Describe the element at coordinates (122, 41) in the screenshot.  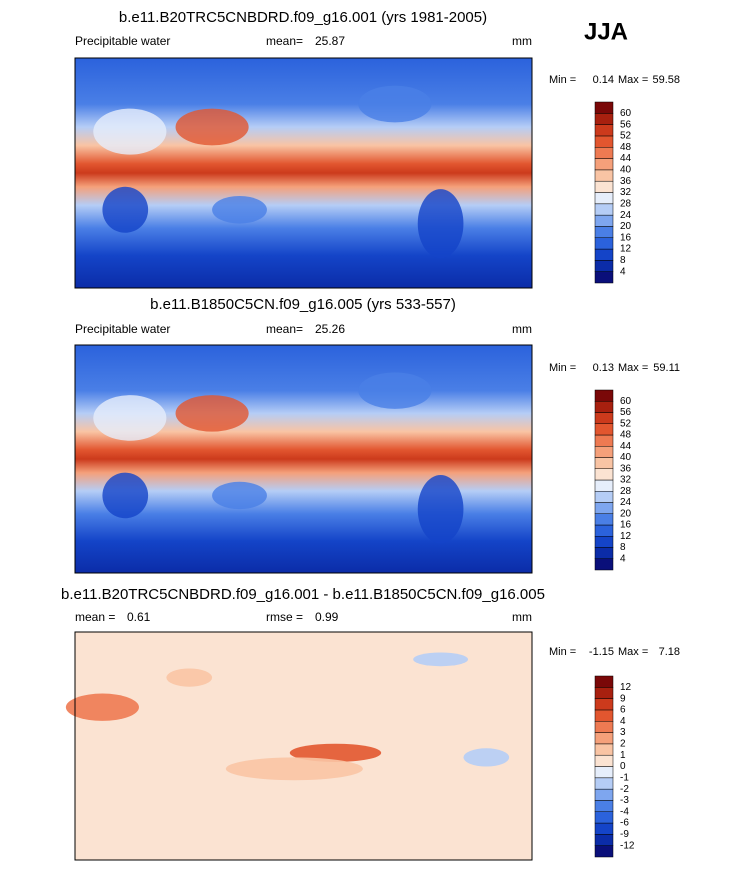
I see `left-label: Precipitable water` at that location.